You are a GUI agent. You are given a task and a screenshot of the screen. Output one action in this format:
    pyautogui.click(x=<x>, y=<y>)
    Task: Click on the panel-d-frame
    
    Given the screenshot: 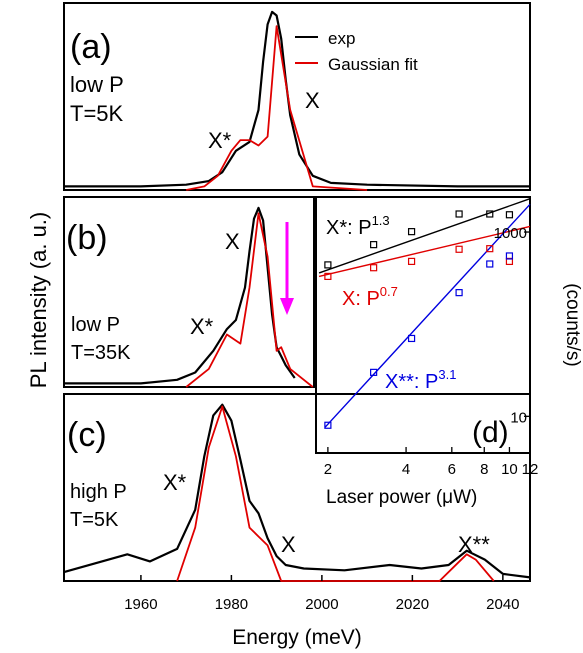 What is the action you would take?
    pyautogui.click(x=423, y=325)
    